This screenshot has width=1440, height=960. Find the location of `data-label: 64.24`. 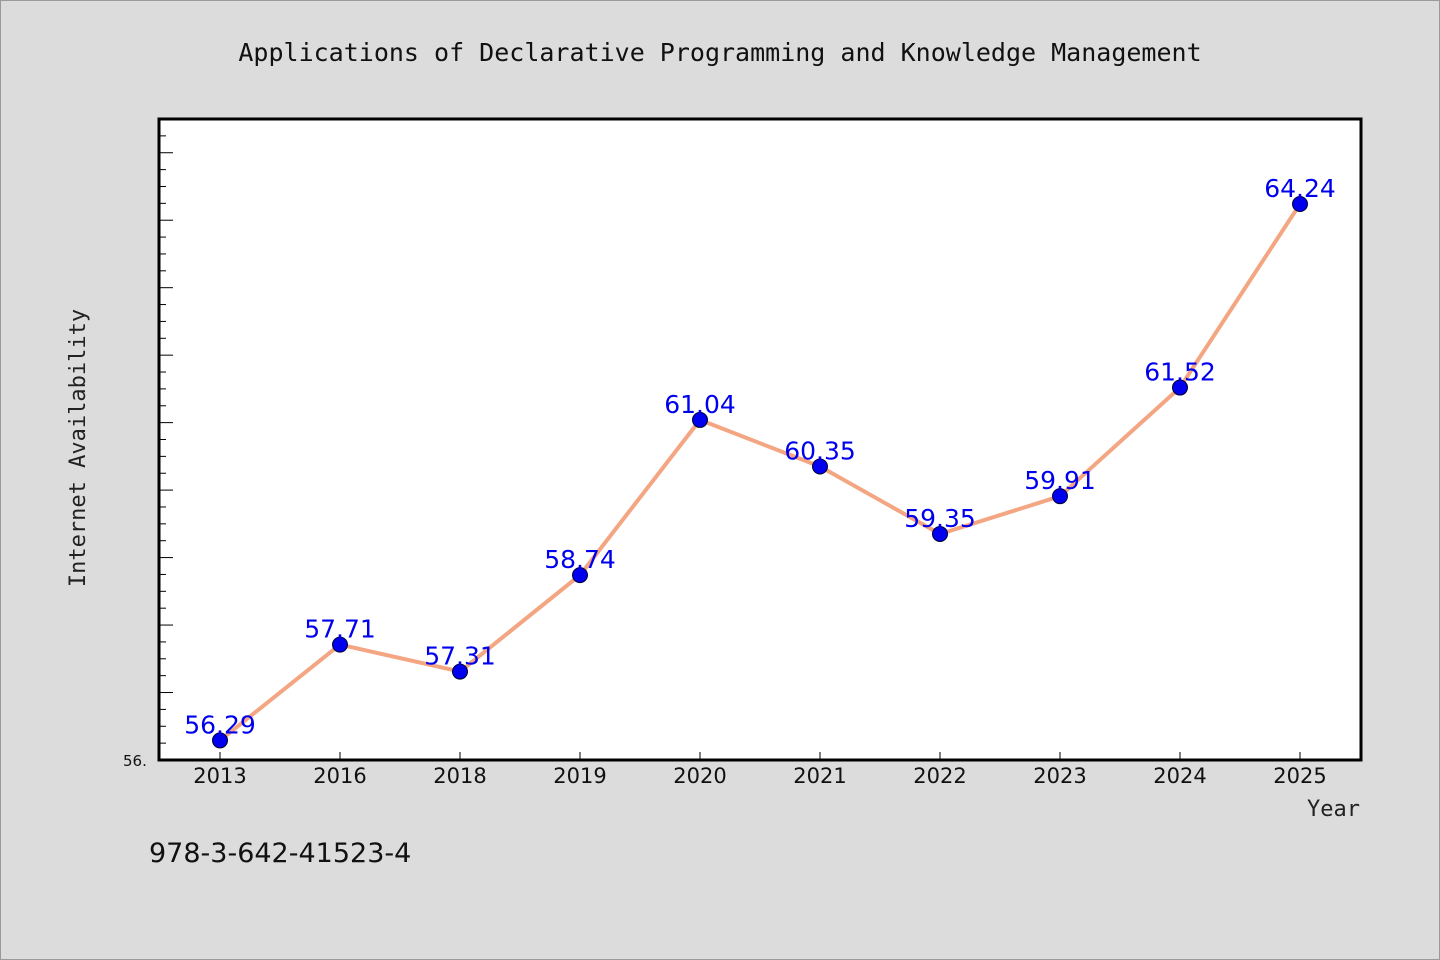

data-label: 64.24 is located at coordinates (1300, 188).